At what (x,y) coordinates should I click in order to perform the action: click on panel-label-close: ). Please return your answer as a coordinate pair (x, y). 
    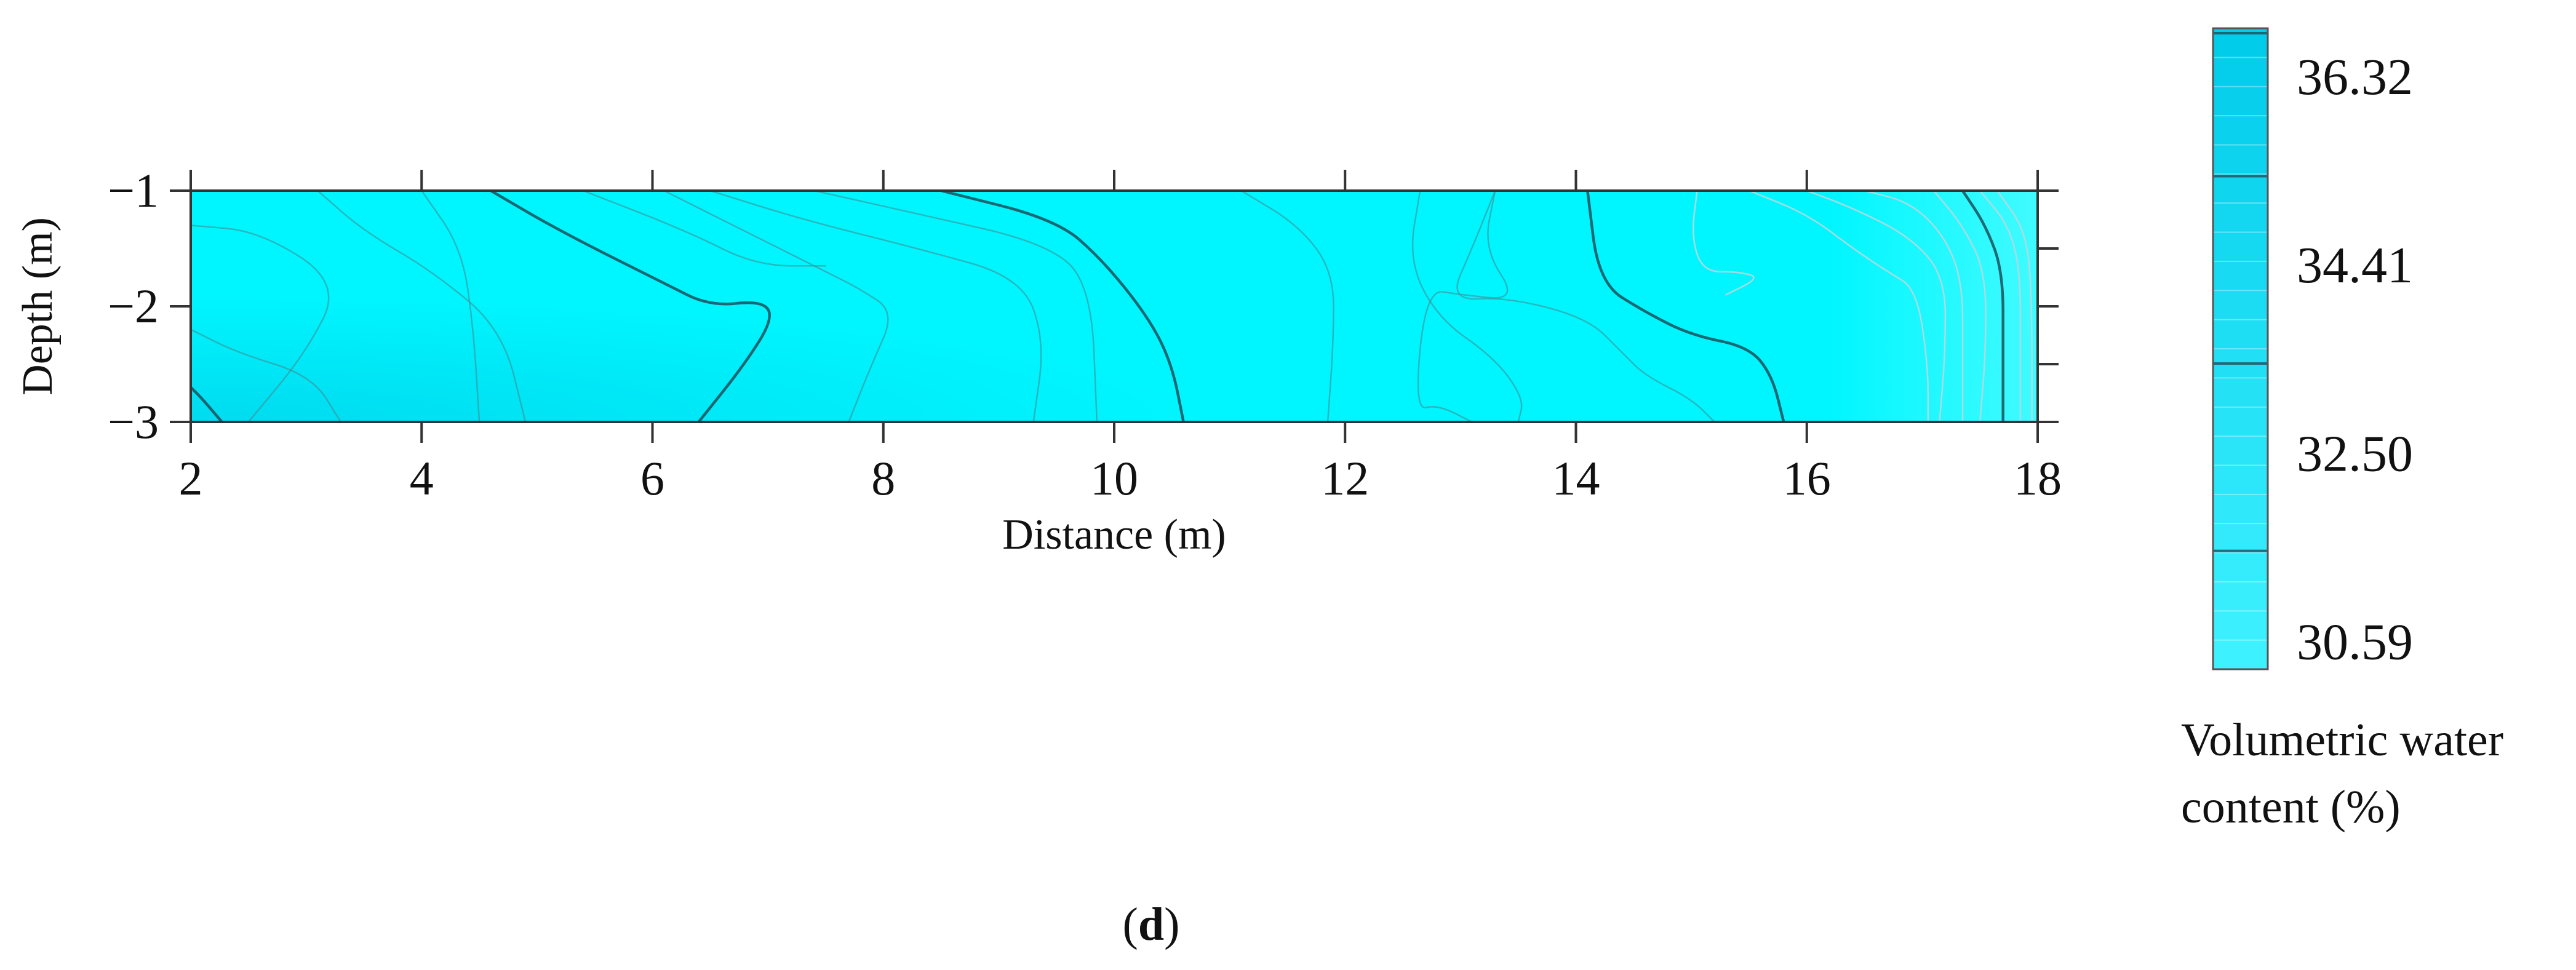
    Looking at the image, I should click on (1171, 924).